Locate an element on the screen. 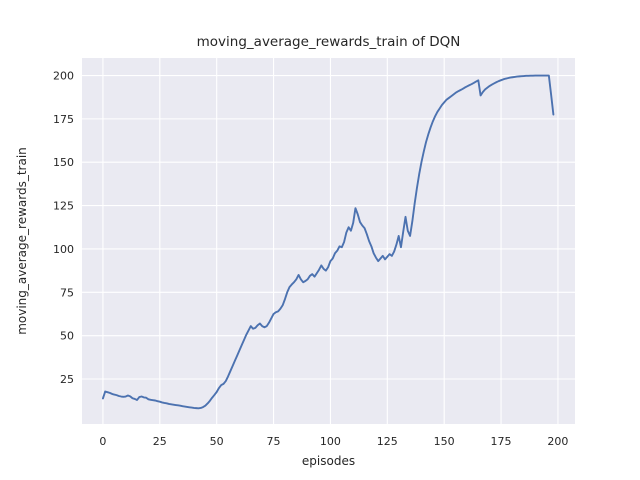  y-tick-label: 175 is located at coordinates (63, 119).